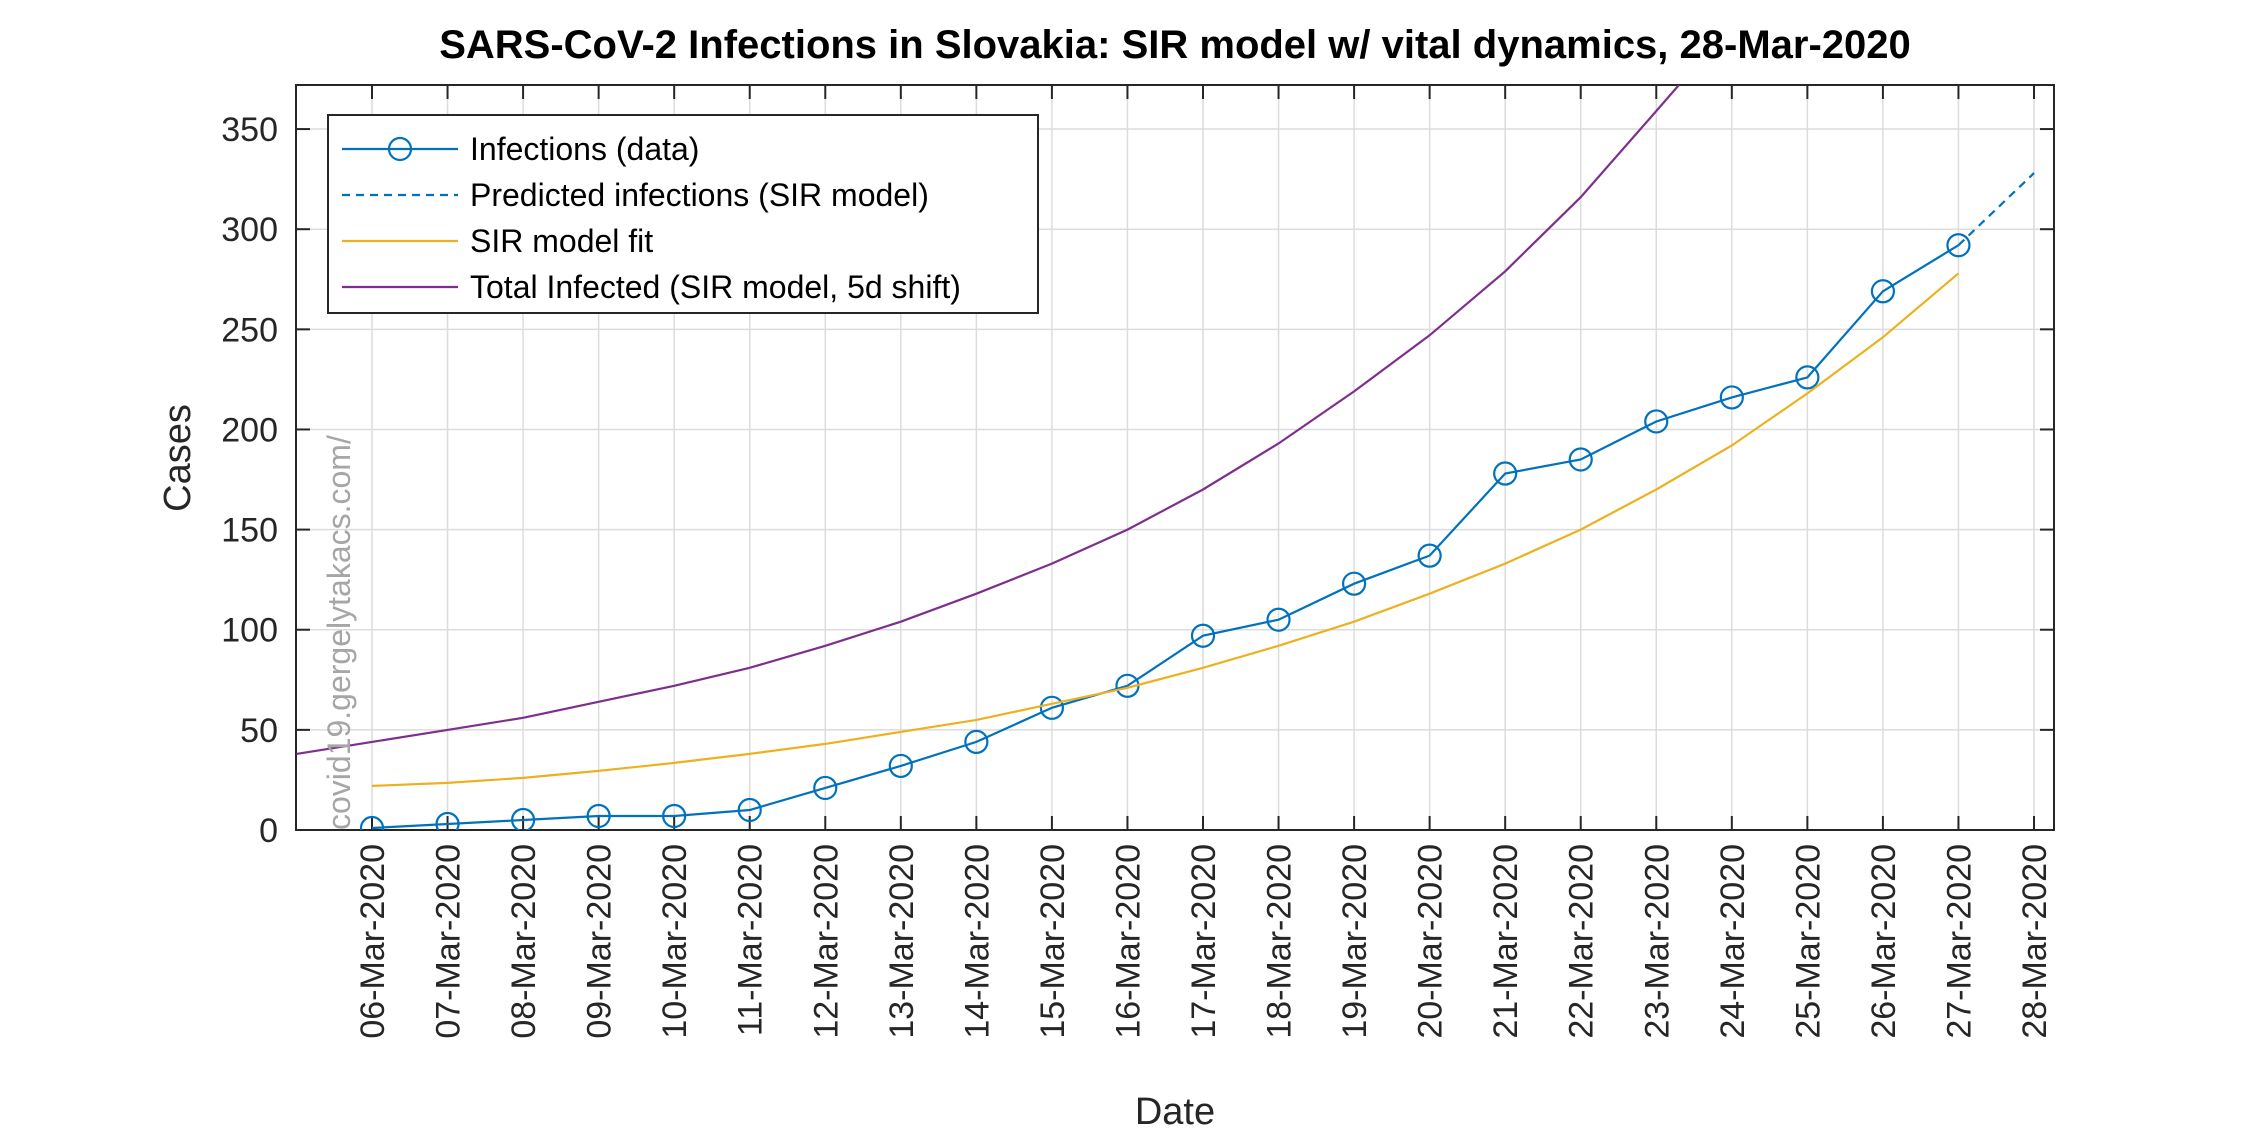 Image resolution: width=2268 pixels, height=1134 pixels. Describe the element at coordinates (675, 941) in the screenshot. I see `x-tick-label: 10-Mar-2020` at that location.